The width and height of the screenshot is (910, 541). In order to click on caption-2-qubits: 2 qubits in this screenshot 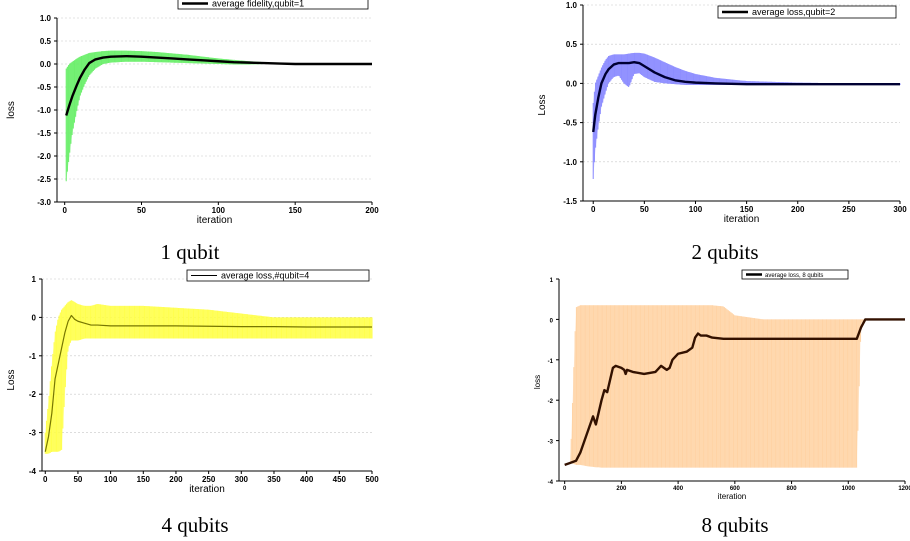, I will do `click(725, 252)`.